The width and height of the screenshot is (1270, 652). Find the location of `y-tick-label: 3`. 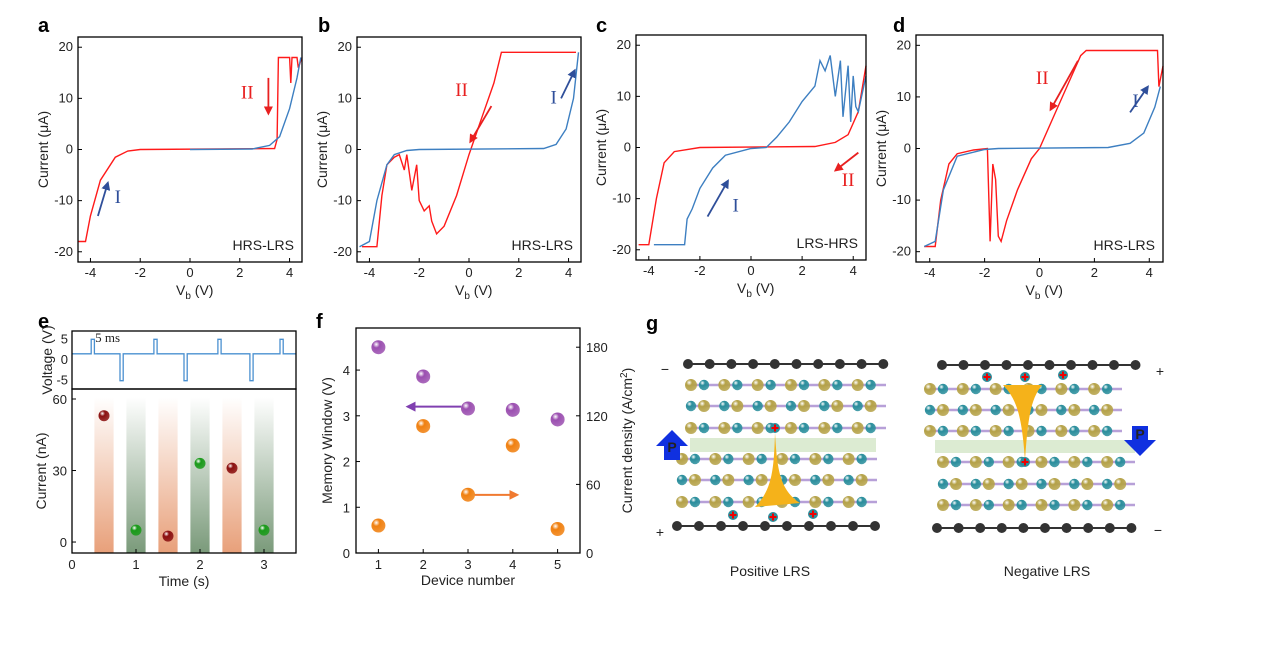

y-tick-label: 3 is located at coordinates (346, 416).